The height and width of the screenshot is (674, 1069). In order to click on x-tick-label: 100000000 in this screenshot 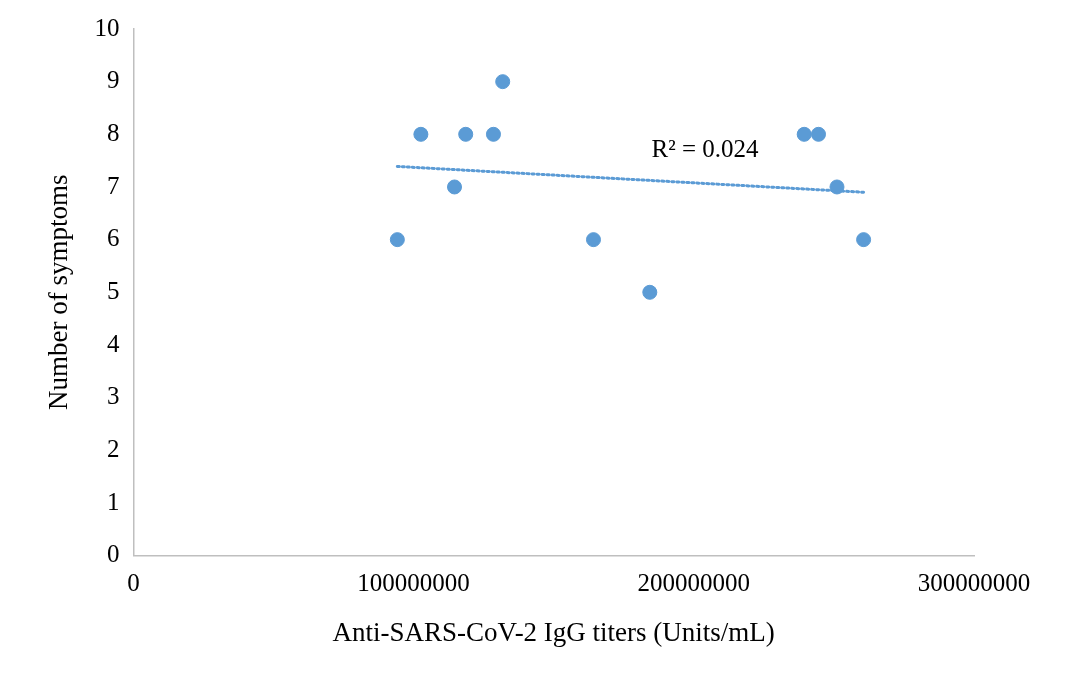, I will do `click(413, 583)`.